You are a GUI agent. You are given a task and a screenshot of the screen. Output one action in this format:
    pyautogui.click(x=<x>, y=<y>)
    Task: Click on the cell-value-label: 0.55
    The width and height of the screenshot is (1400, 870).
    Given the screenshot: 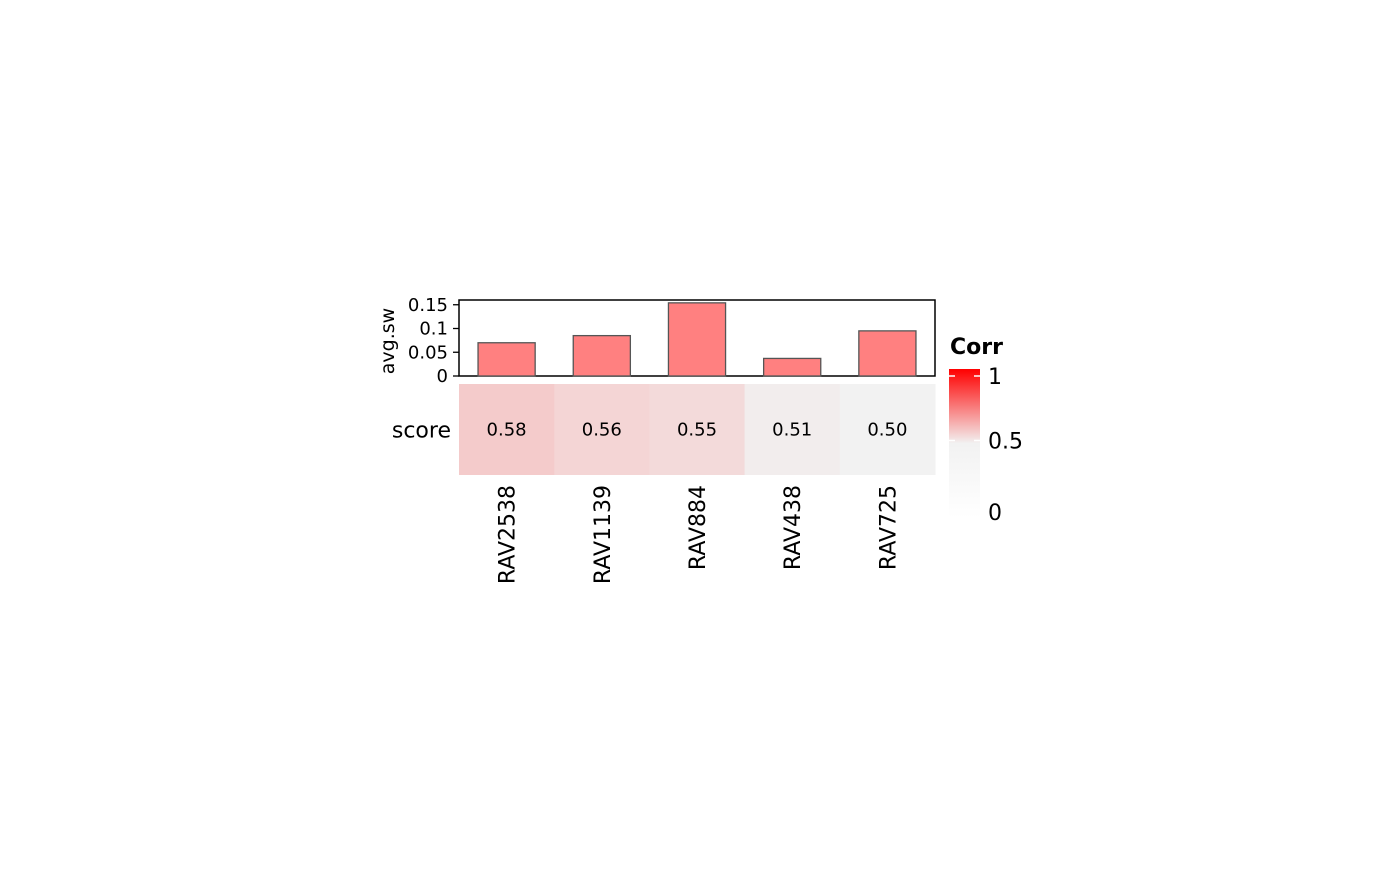 What is the action you would take?
    pyautogui.click(x=697, y=430)
    